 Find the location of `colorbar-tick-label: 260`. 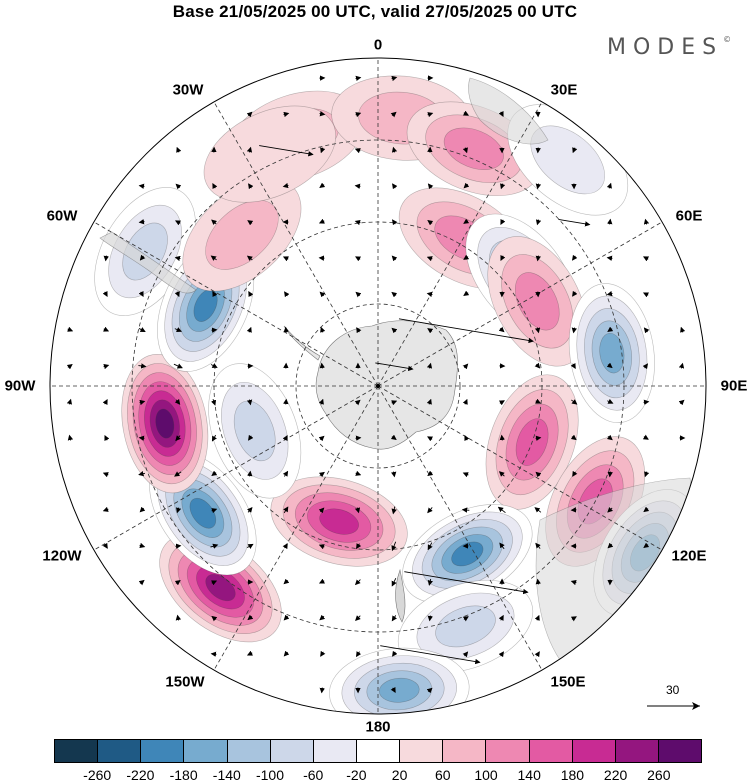

colorbar-tick-label: 260 is located at coordinates (659, 775).